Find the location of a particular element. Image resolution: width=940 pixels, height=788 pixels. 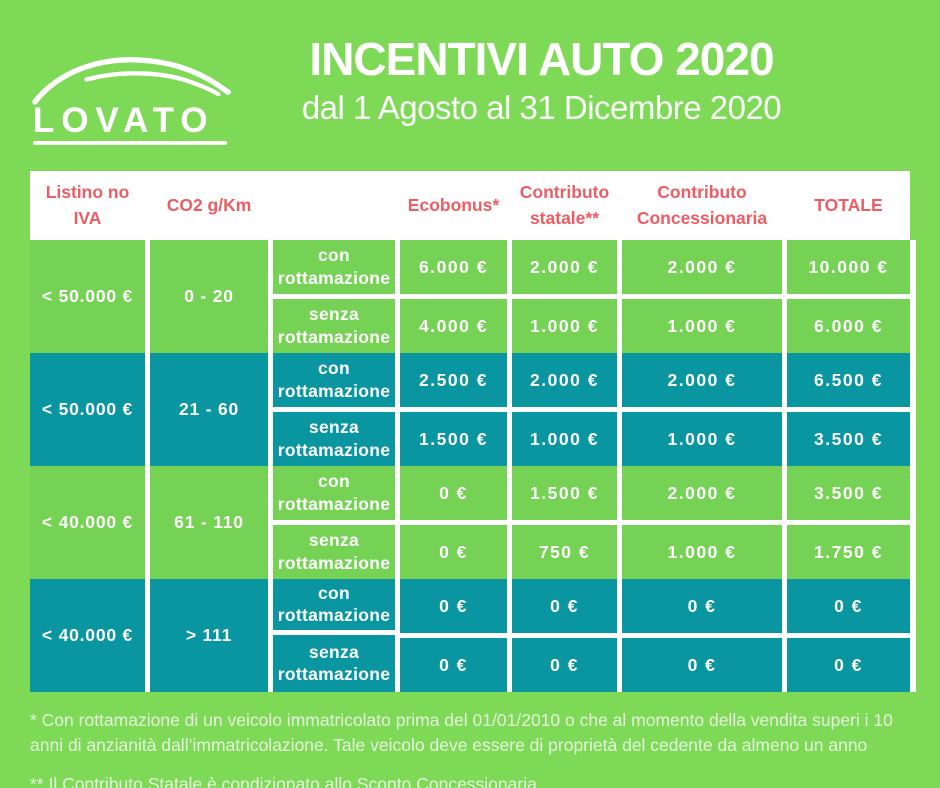

column-header-co2: CO2 g/Km is located at coordinates (209, 204).